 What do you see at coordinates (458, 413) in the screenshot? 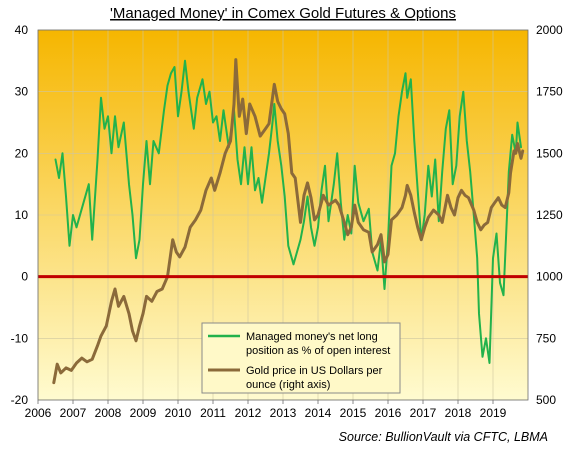
I see `x-tick-label: 2018` at bounding box center [458, 413].